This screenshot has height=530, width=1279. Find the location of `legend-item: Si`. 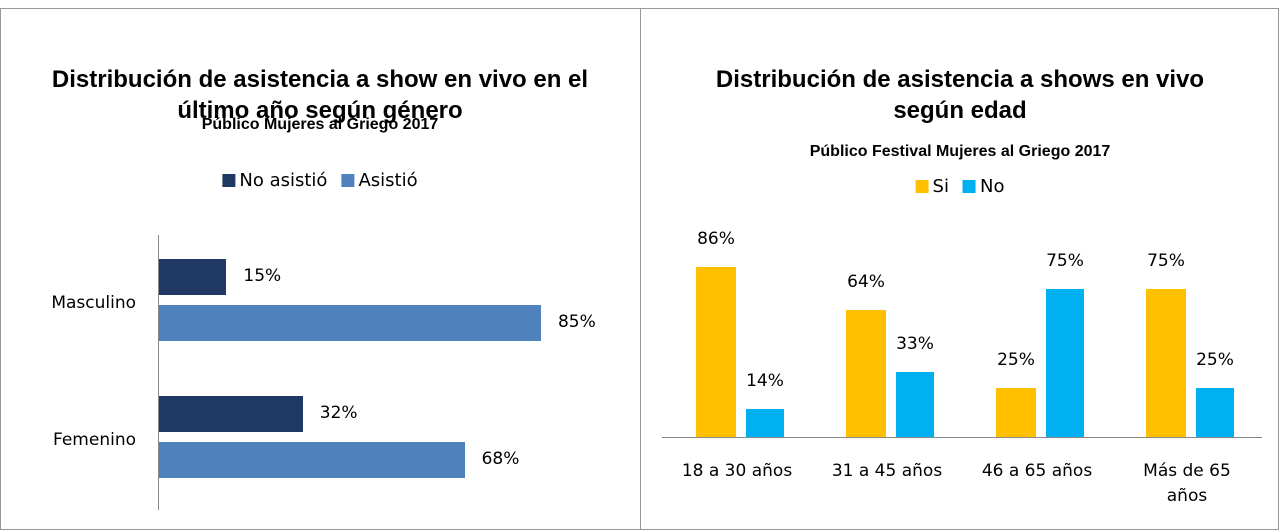

legend-item: Si is located at coordinates (932, 186).